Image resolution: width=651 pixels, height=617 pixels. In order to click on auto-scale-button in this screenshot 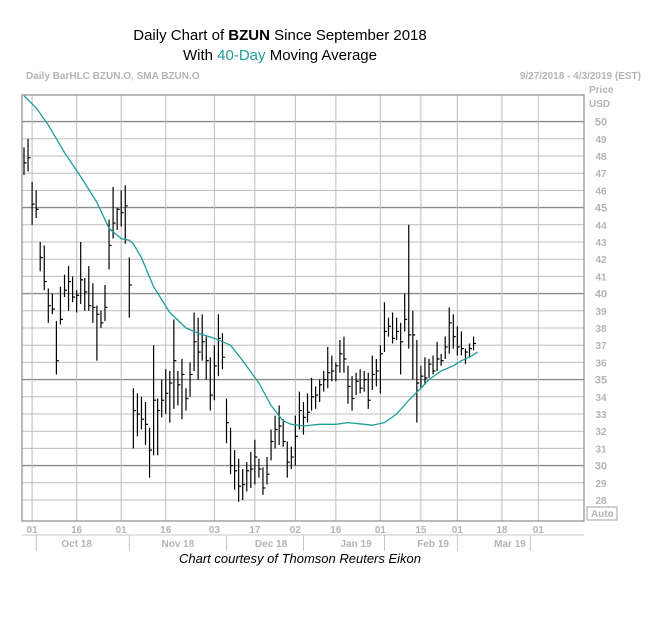, I will do `click(602, 513)`.